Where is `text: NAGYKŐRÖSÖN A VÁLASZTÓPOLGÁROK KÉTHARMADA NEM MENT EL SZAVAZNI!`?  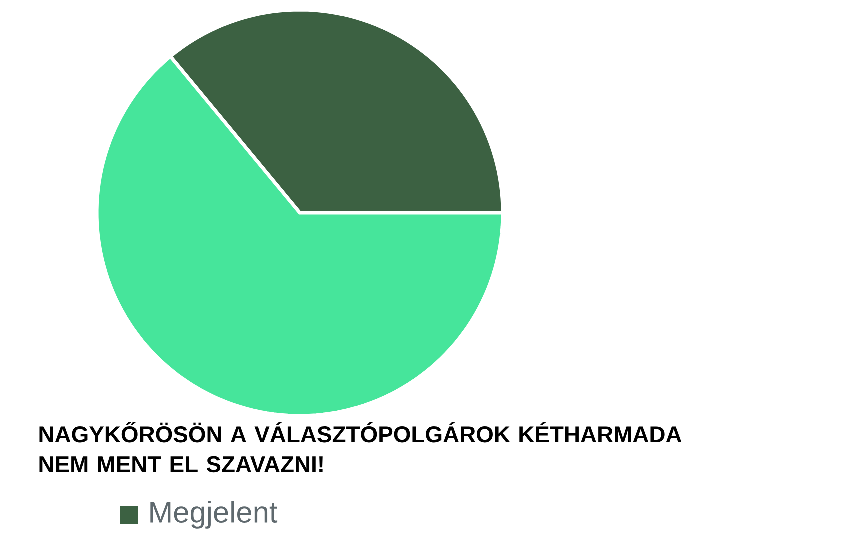 text: NAGYKŐRÖSÖN A VÁLASZTÓPOLGÁROK KÉTHARMADA NEM MENT EL SZAVAZNI! is located at coordinates (361, 447).